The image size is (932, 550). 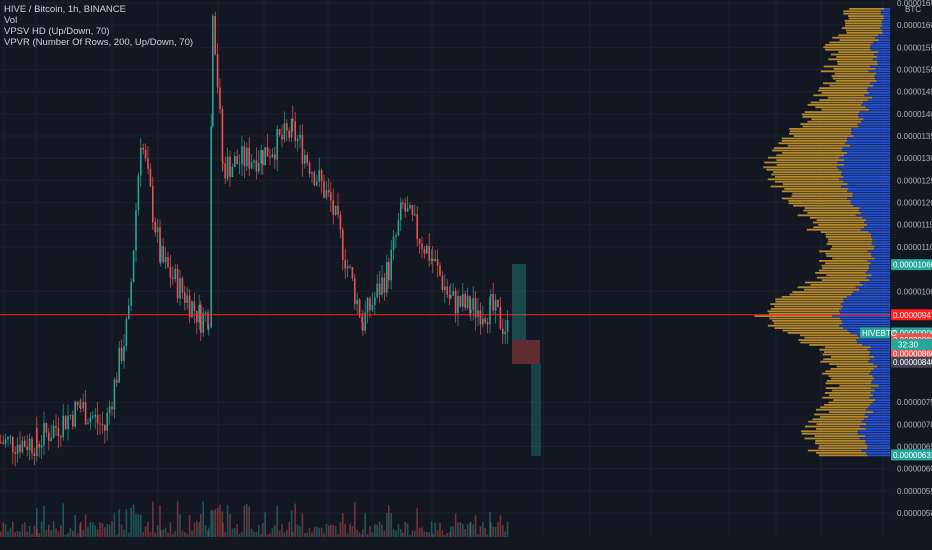 What do you see at coordinates (519, 302) in the screenshot?
I see `target-zone` at bounding box center [519, 302].